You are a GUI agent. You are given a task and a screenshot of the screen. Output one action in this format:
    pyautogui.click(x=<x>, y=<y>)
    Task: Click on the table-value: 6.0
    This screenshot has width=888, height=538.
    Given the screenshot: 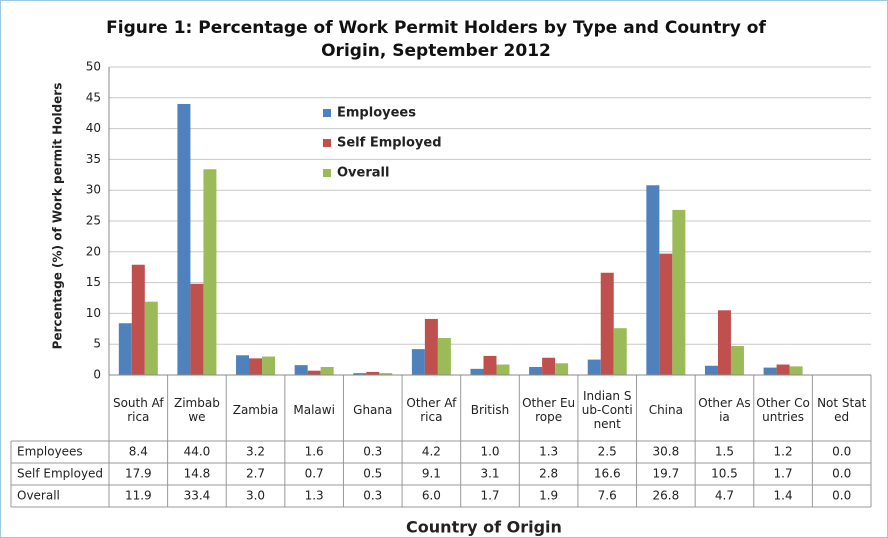 What is the action you would take?
    pyautogui.click(x=431, y=496)
    